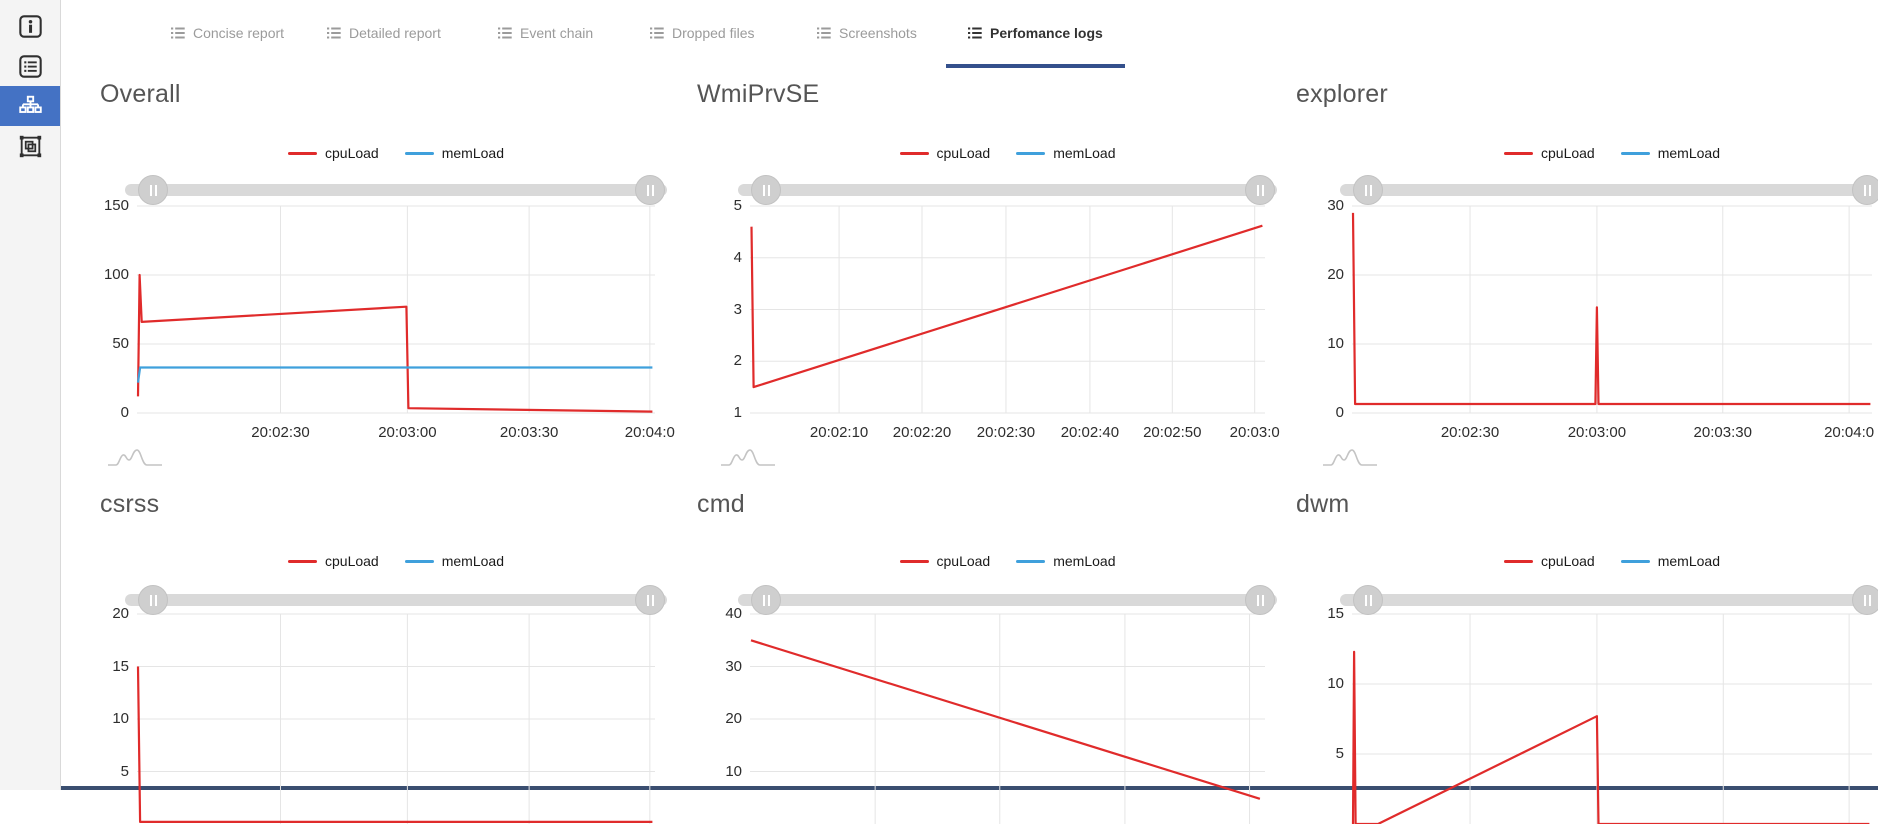 The image size is (1878, 824). I want to click on tab-label: Screenshots, so click(878, 33).